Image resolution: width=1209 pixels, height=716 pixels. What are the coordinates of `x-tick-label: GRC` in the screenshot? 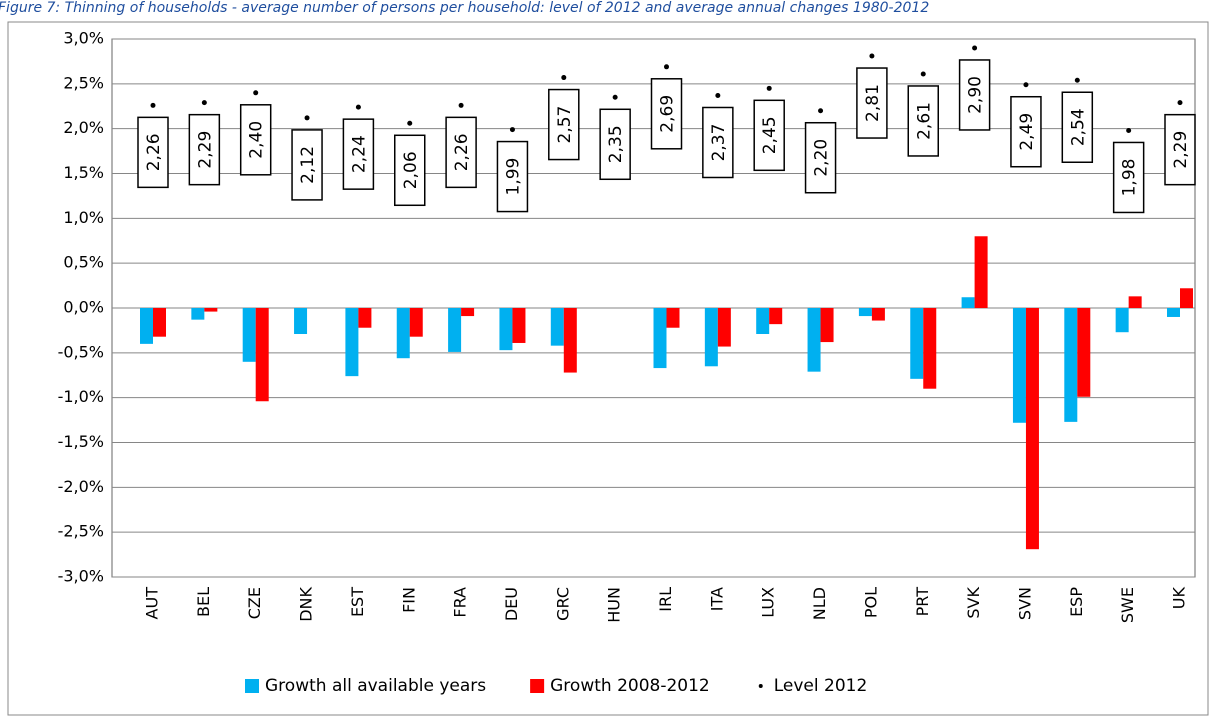 It's located at (562, 604).